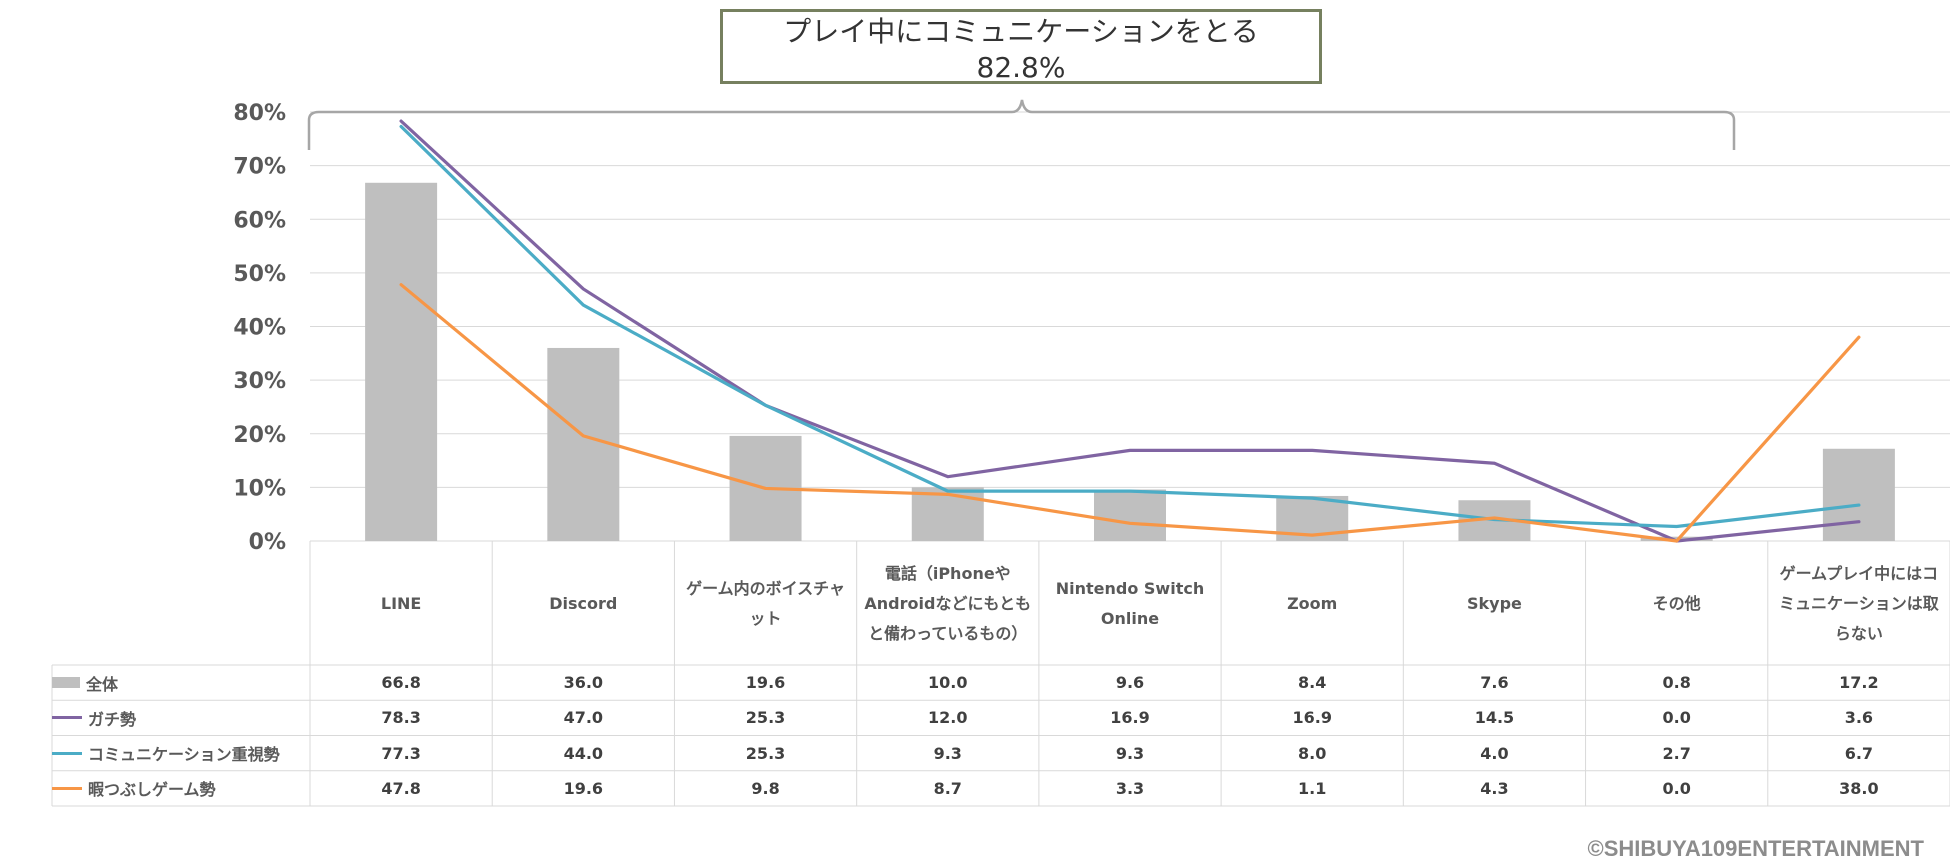 The width and height of the screenshot is (1950, 868). What do you see at coordinates (1312, 753) in the screenshot?
I see `table-cell: 8.0` at bounding box center [1312, 753].